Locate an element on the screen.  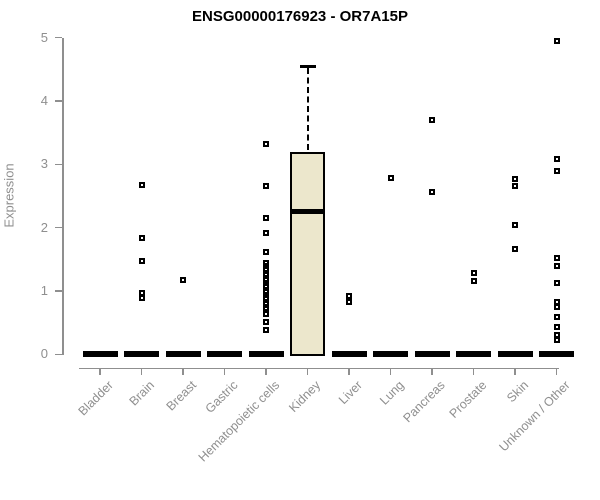
boxplot-box is located at coordinates (307, 254).